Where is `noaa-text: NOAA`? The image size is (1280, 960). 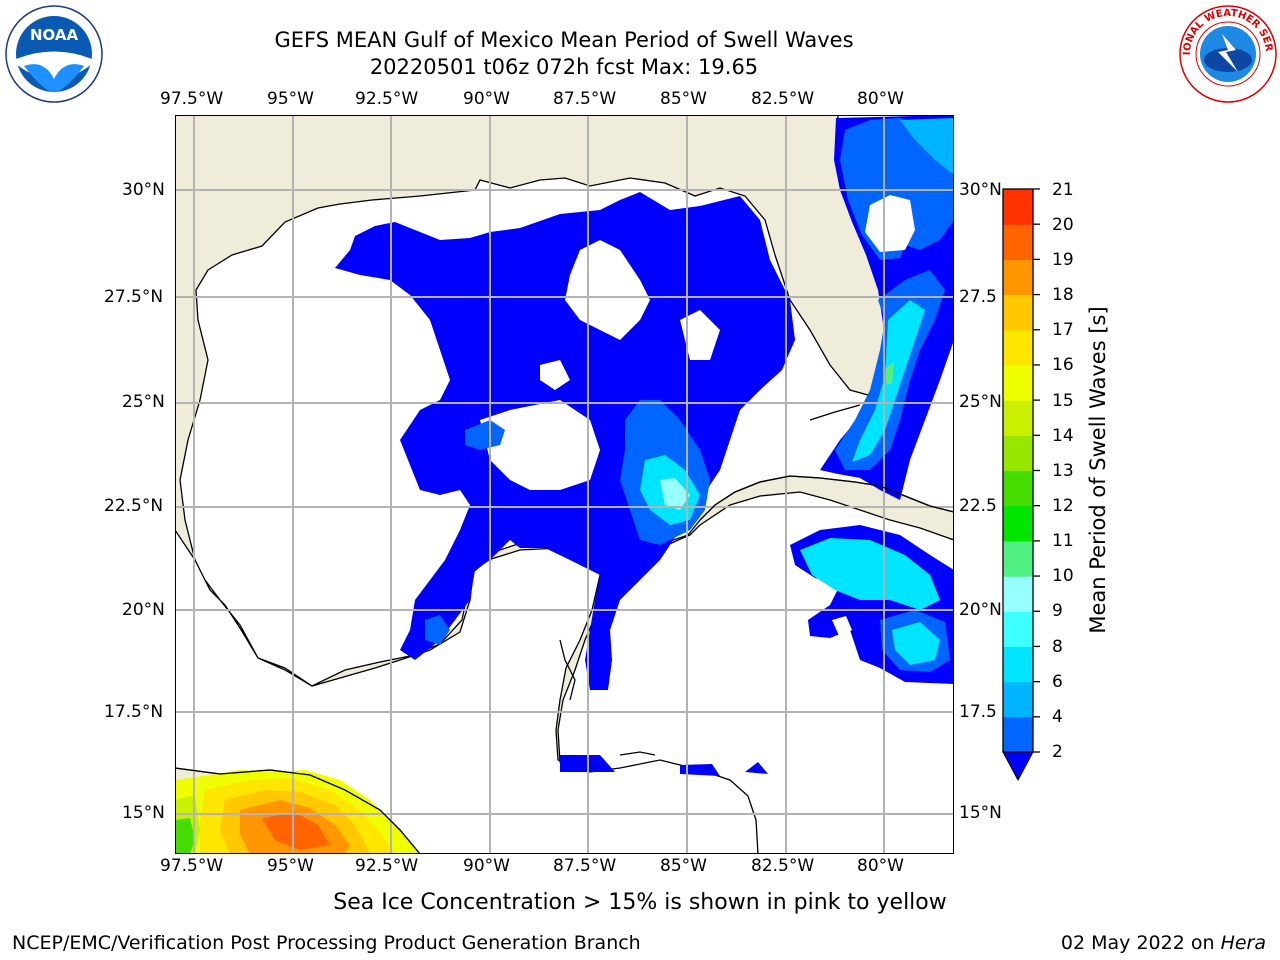
noaa-text: NOAA is located at coordinates (54, 35).